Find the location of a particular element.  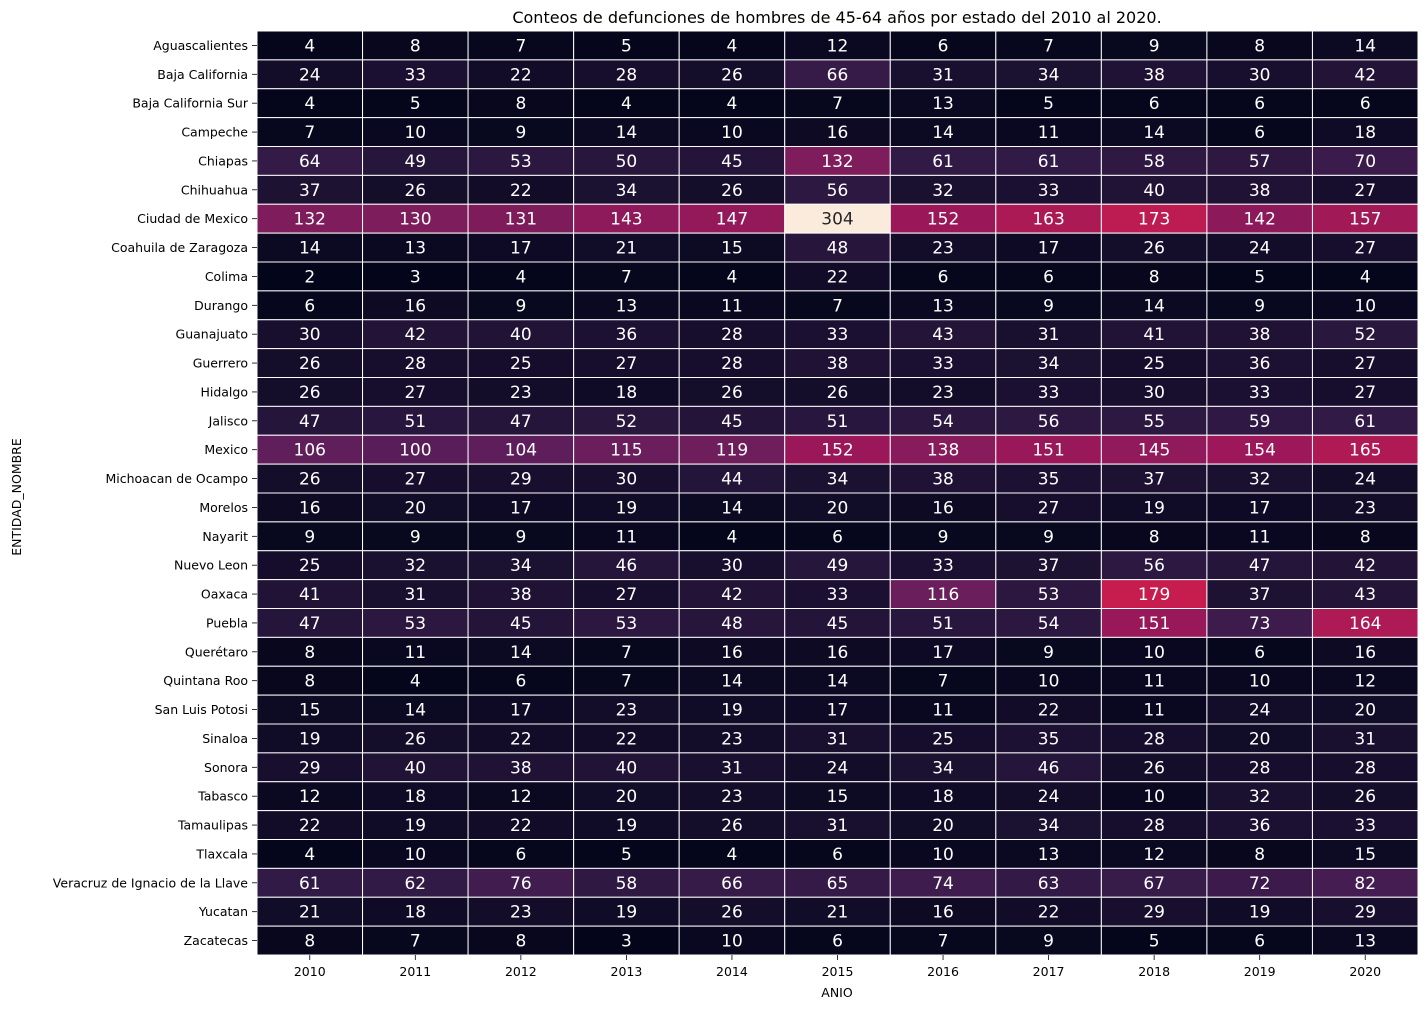

cell-value-label: 22 is located at coordinates (521, 75).